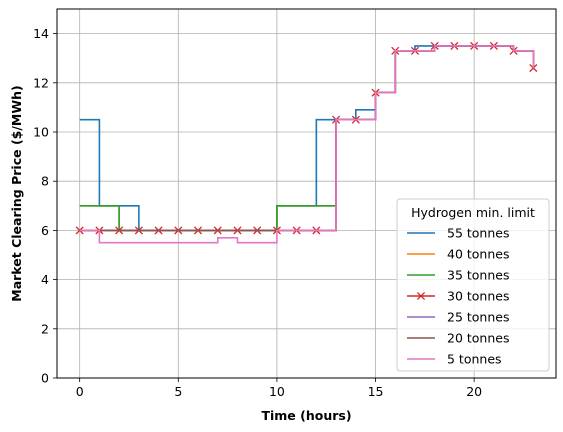  Describe the element at coordinates (478, 254) in the screenshot. I see `legend-label: 40 tonnes` at that location.